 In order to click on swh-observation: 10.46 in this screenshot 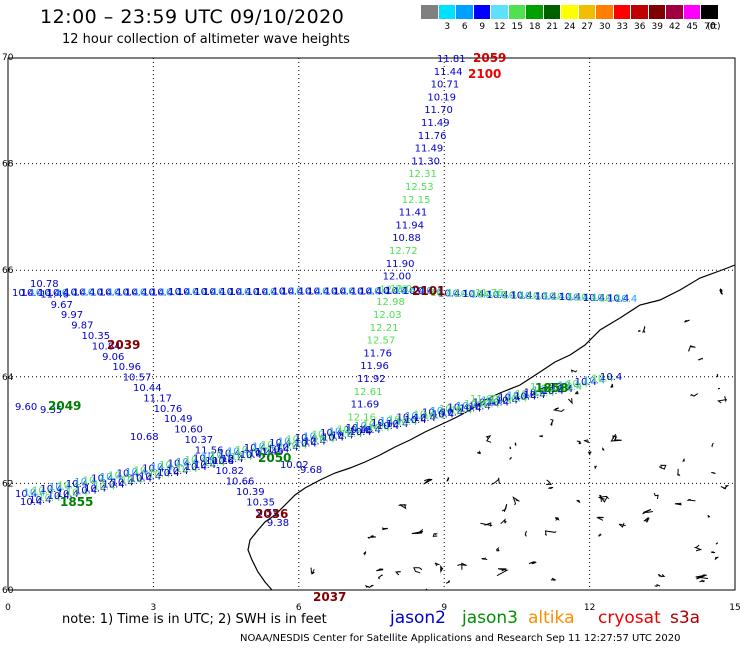, I will do `click(358, 430)`.